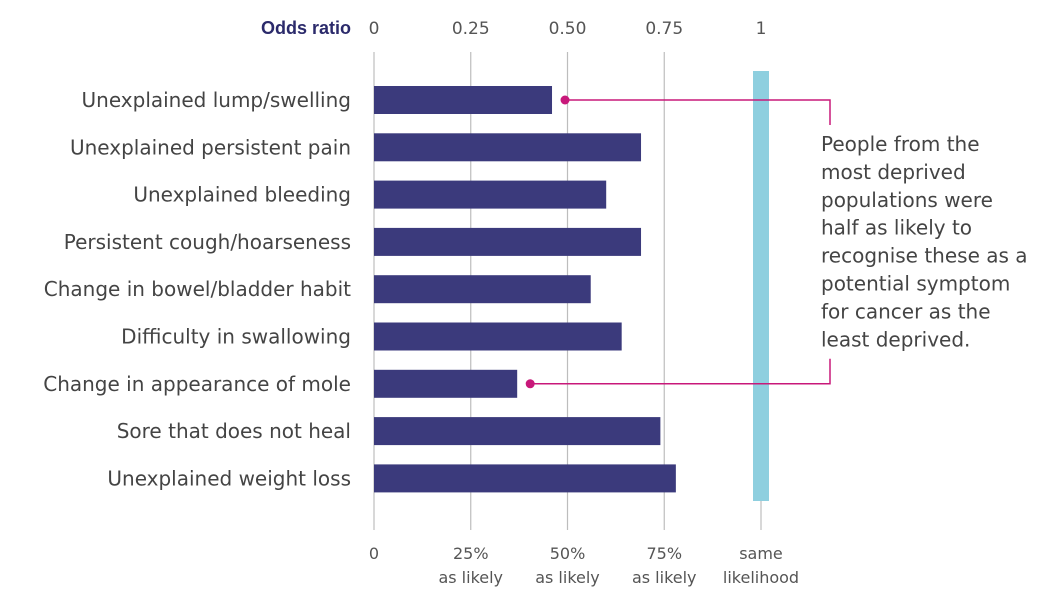 The image size is (1050, 605). What do you see at coordinates (374, 29) in the screenshot?
I see `top-tick-label: 0` at bounding box center [374, 29].